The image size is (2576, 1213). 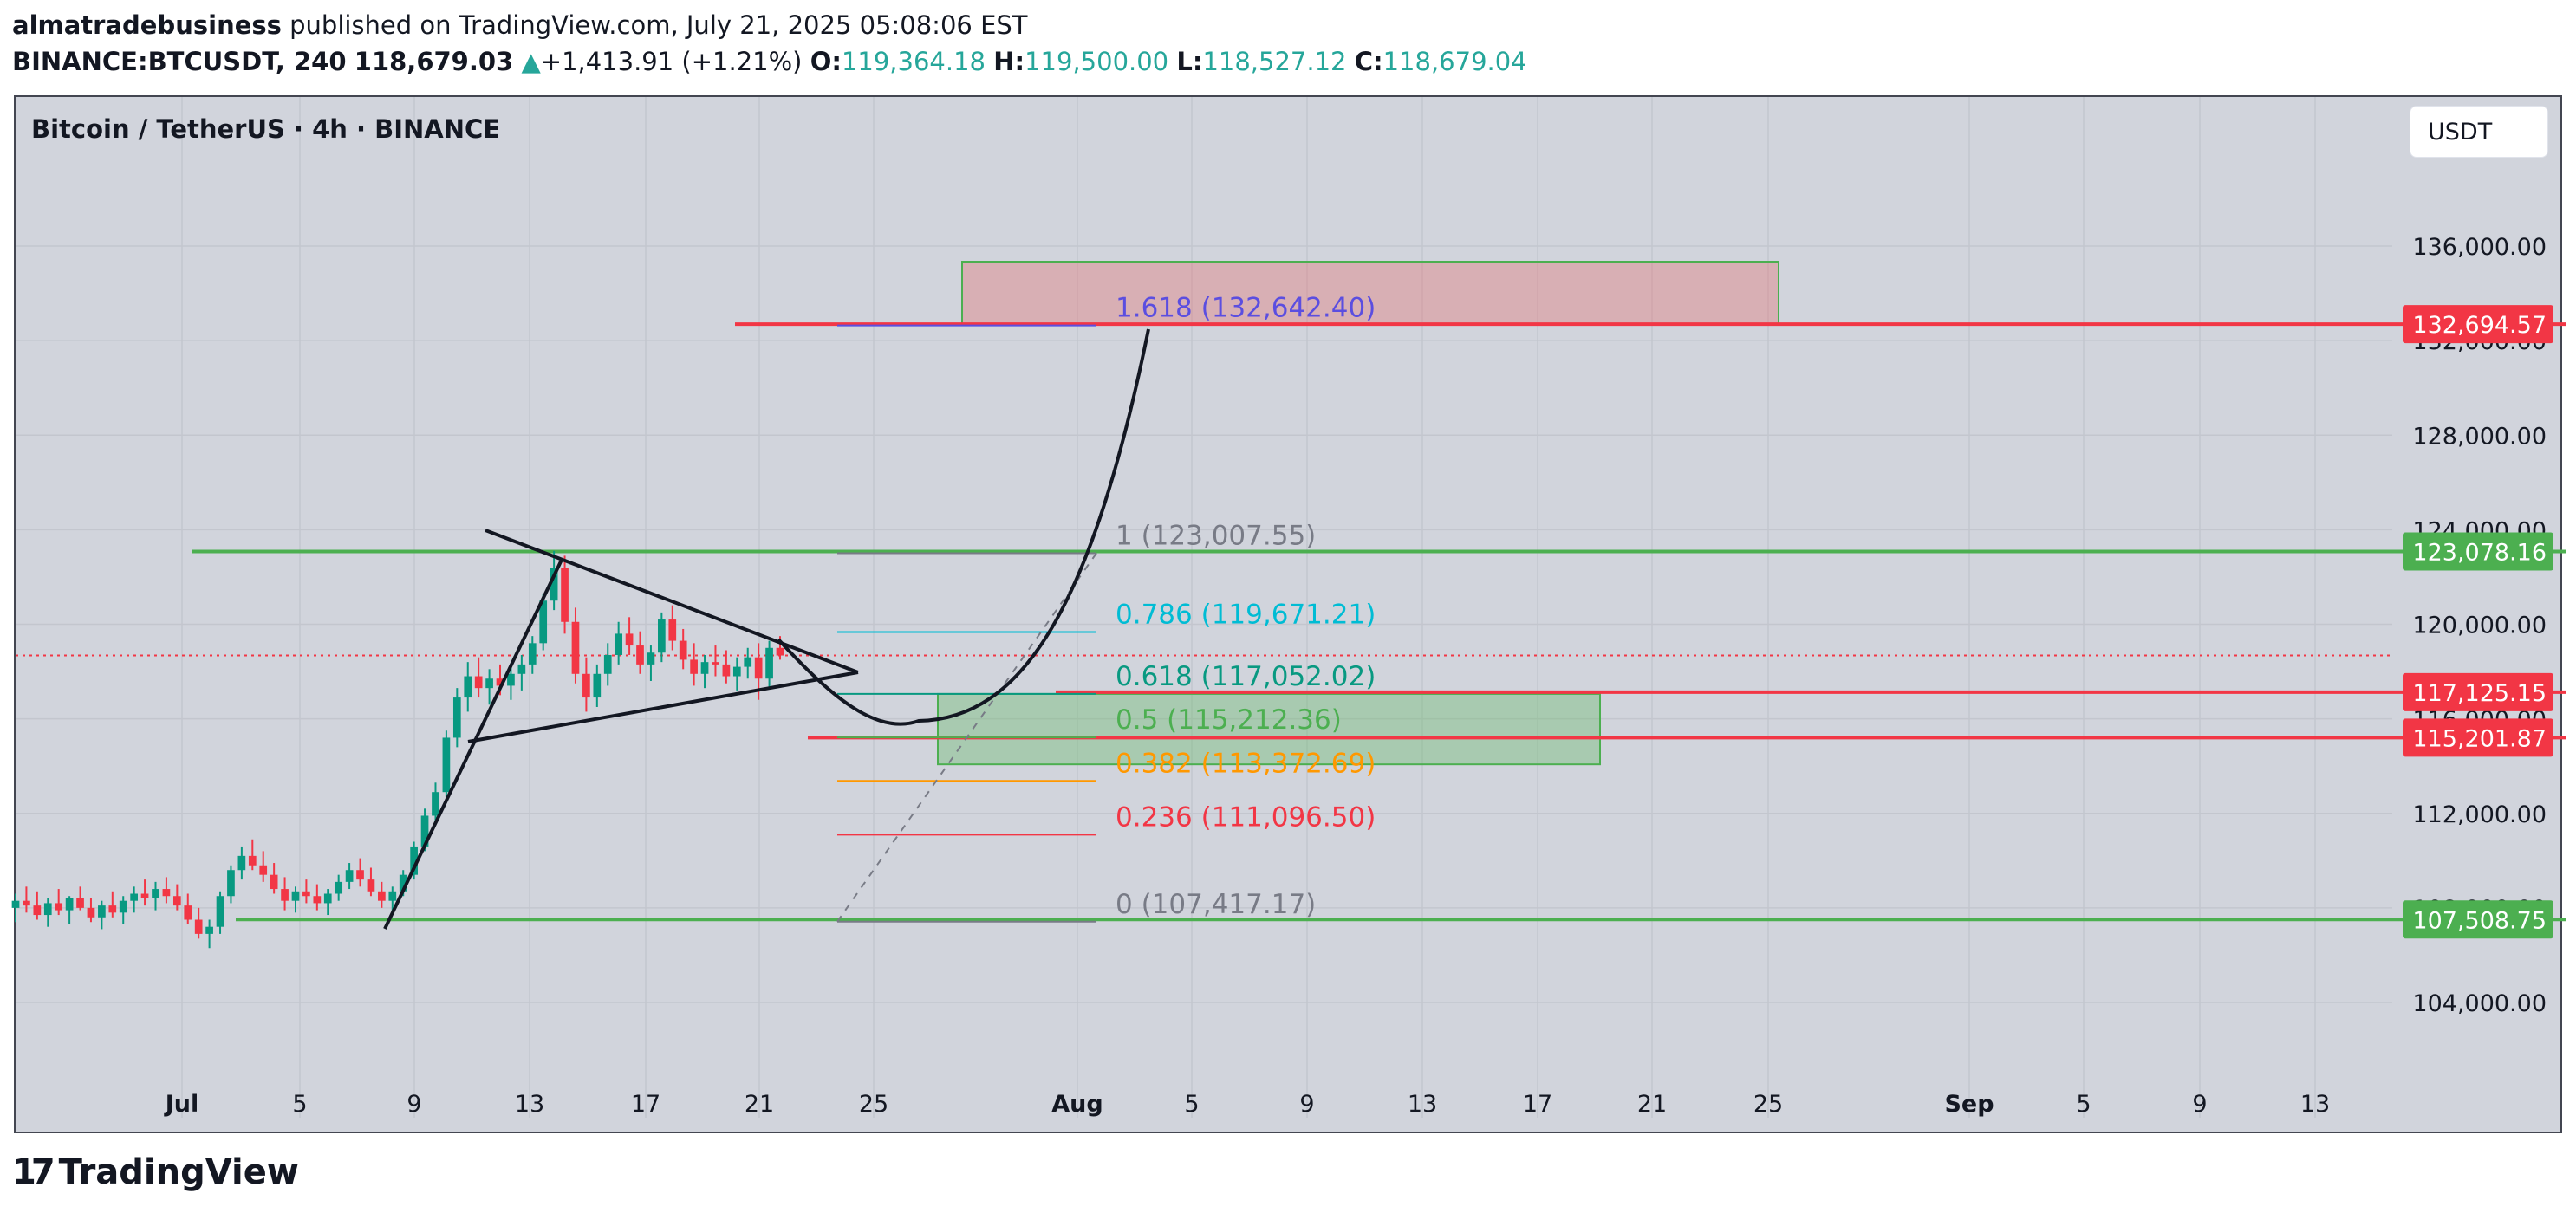 I want to click on price-tag-label: 115,201.87, so click(x=2479, y=739).